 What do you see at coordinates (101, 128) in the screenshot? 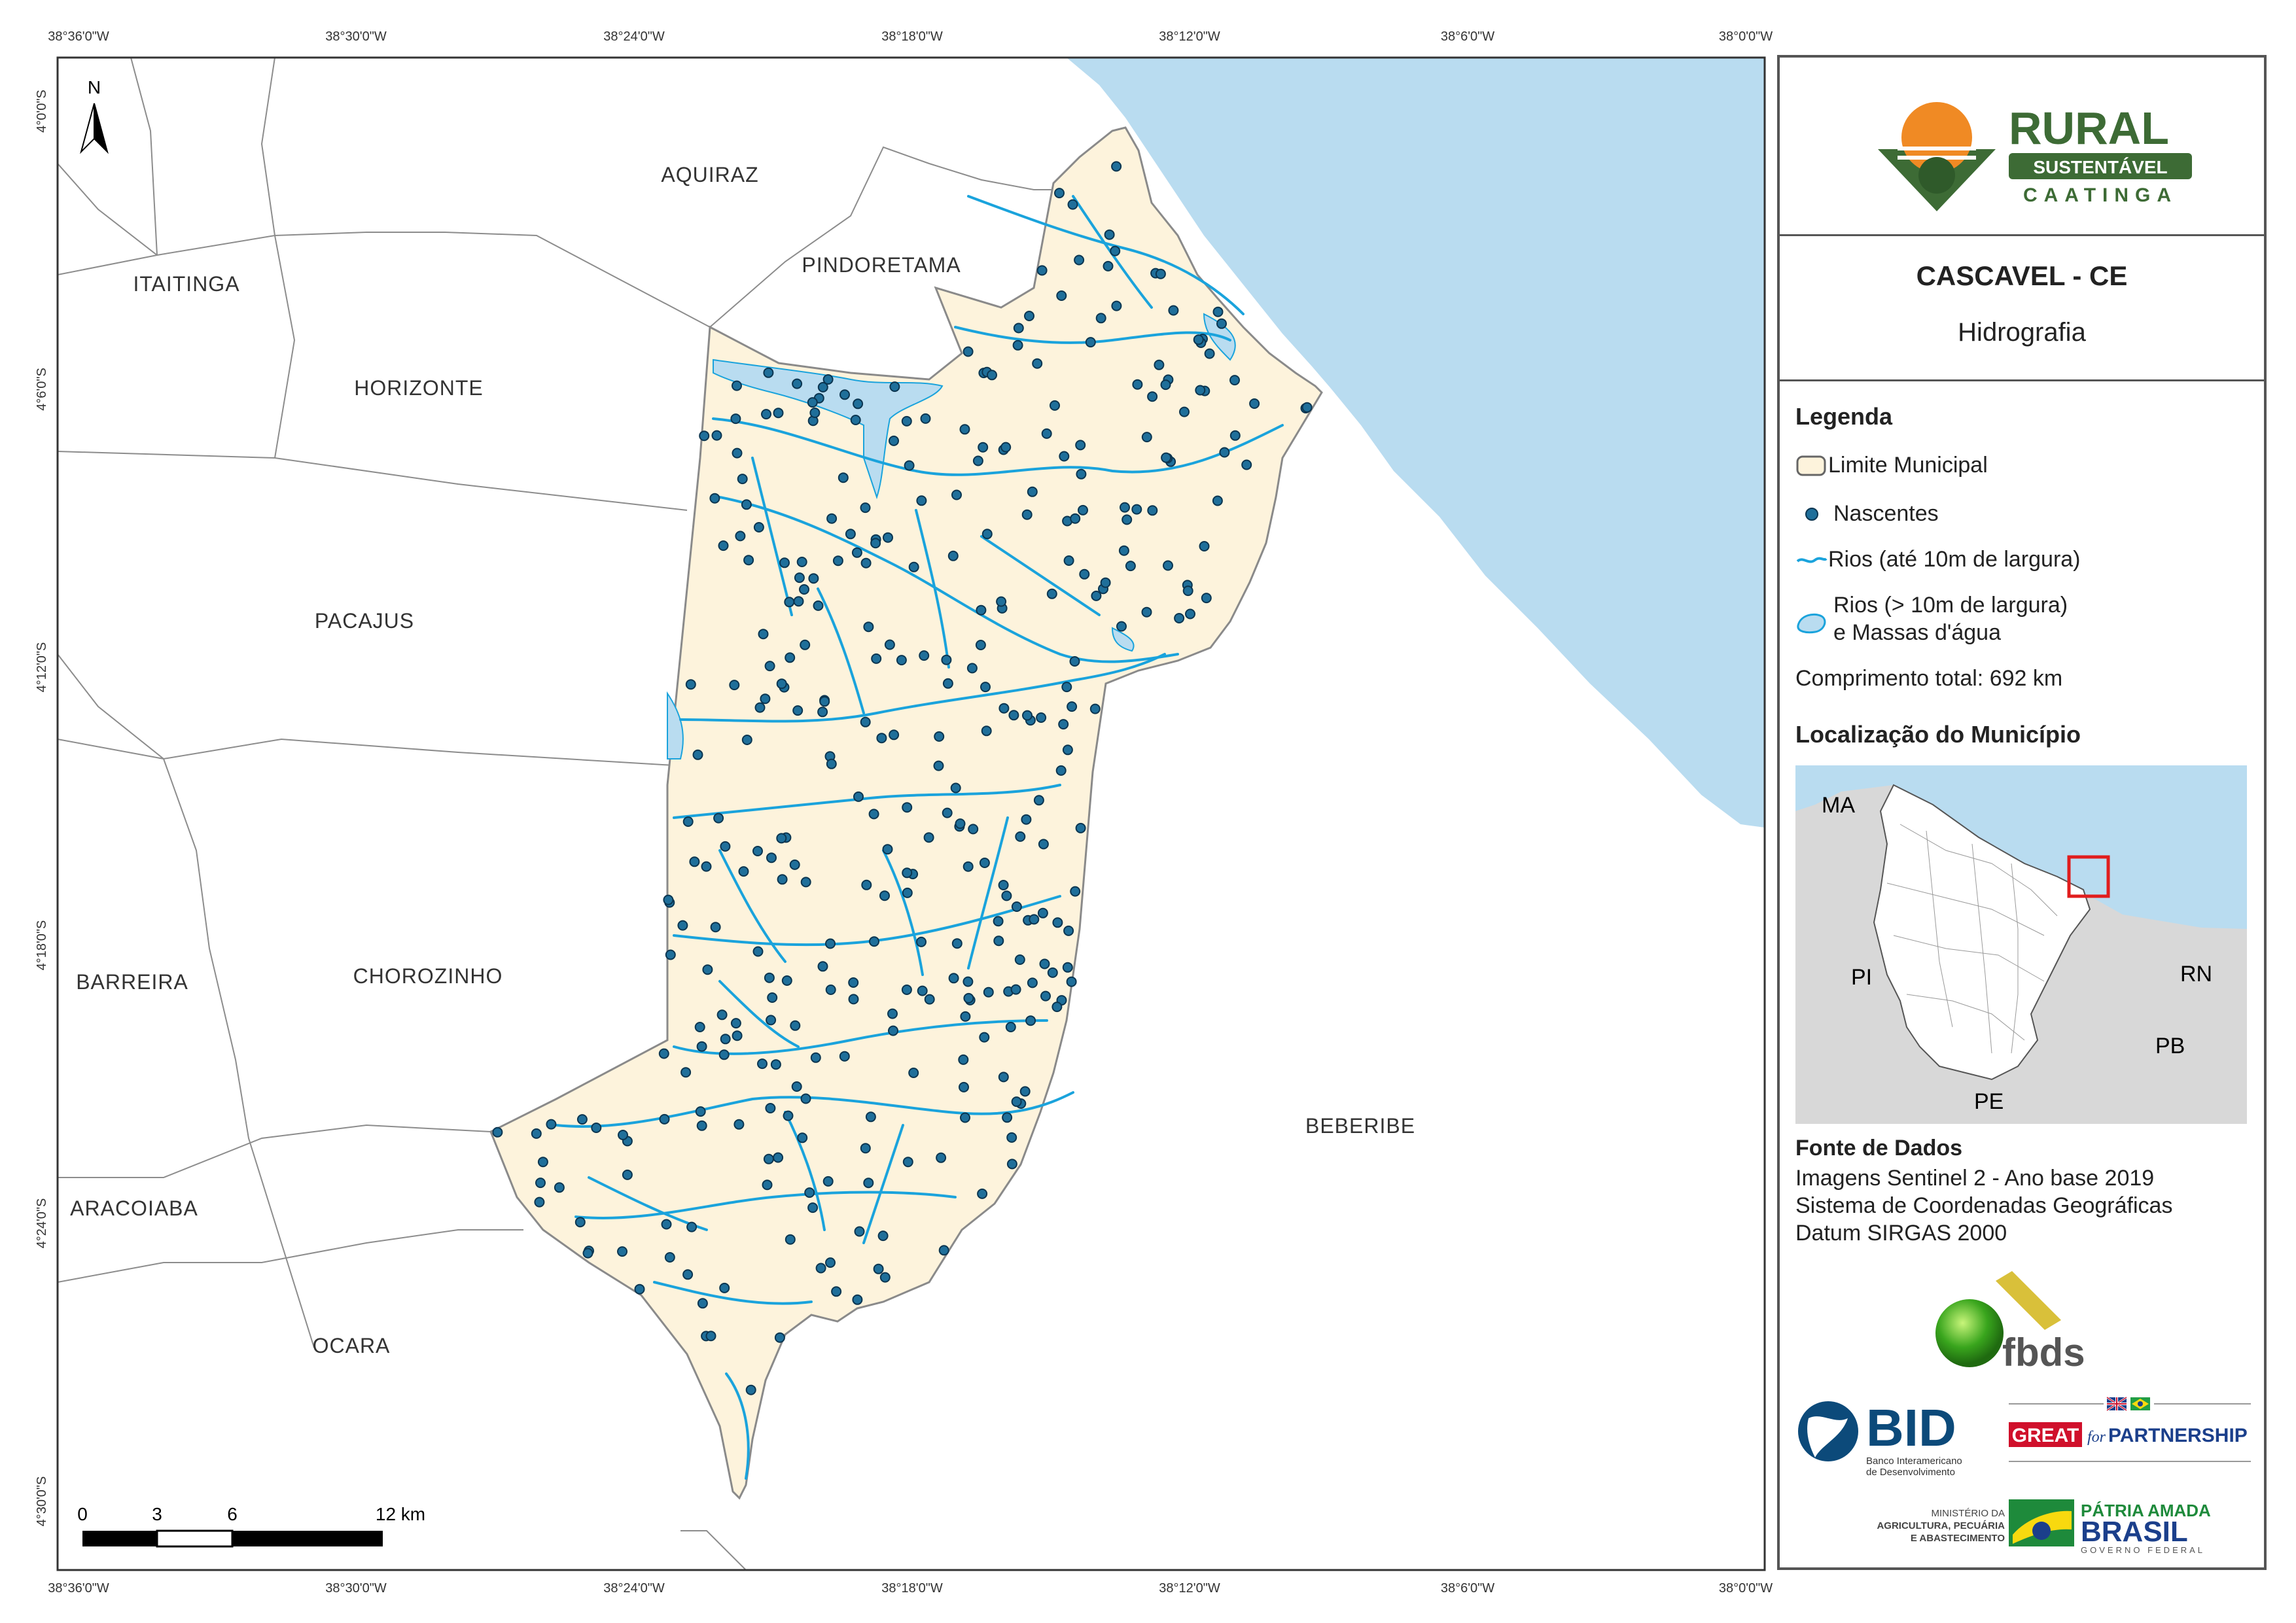
I see `north-arrow-right` at bounding box center [101, 128].